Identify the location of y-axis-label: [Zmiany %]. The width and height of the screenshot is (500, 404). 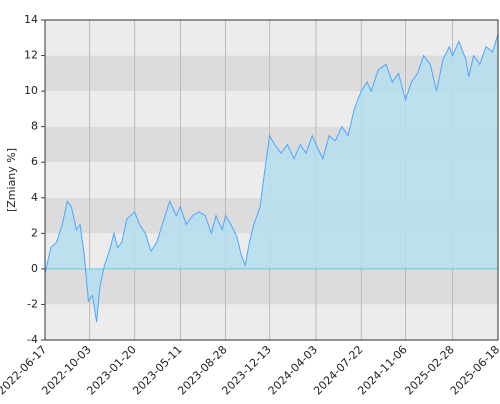
(11, 180).